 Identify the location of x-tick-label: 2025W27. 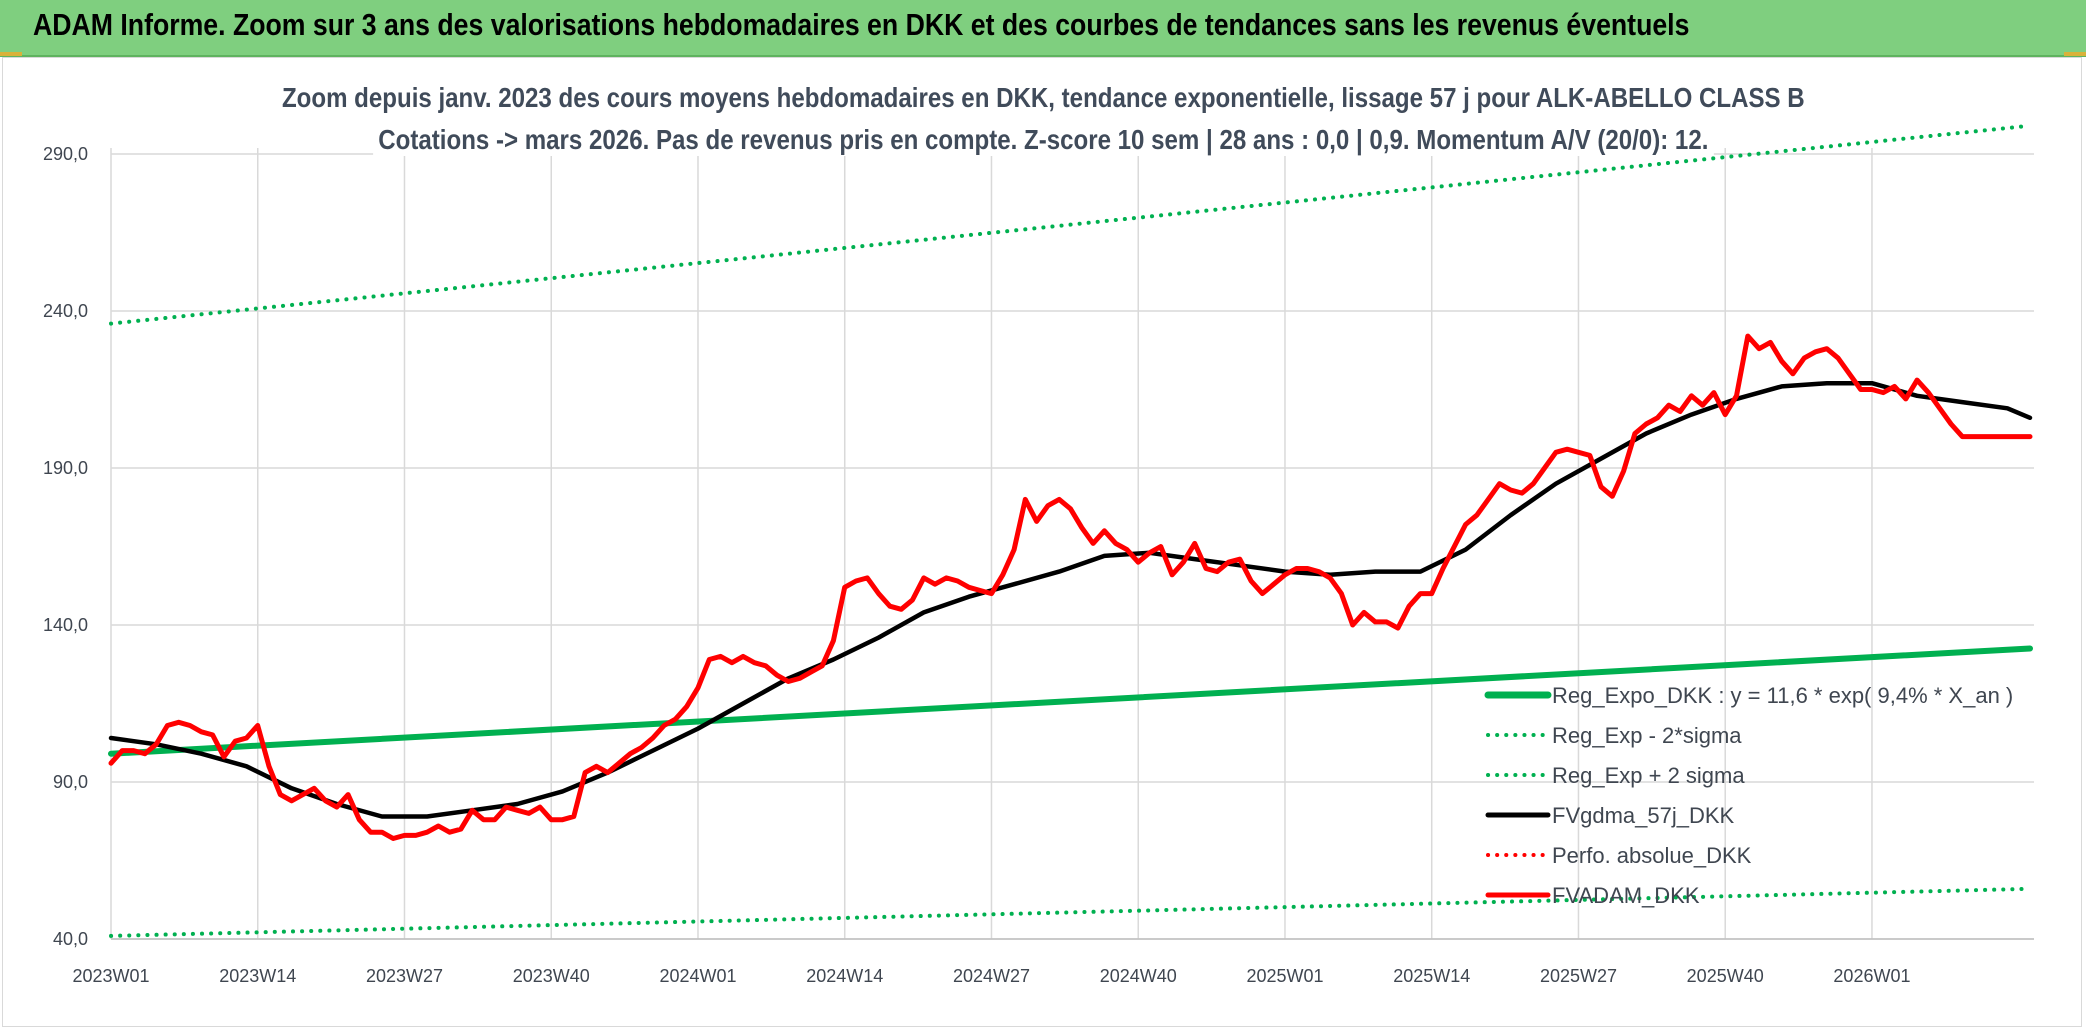
(1578, 976).